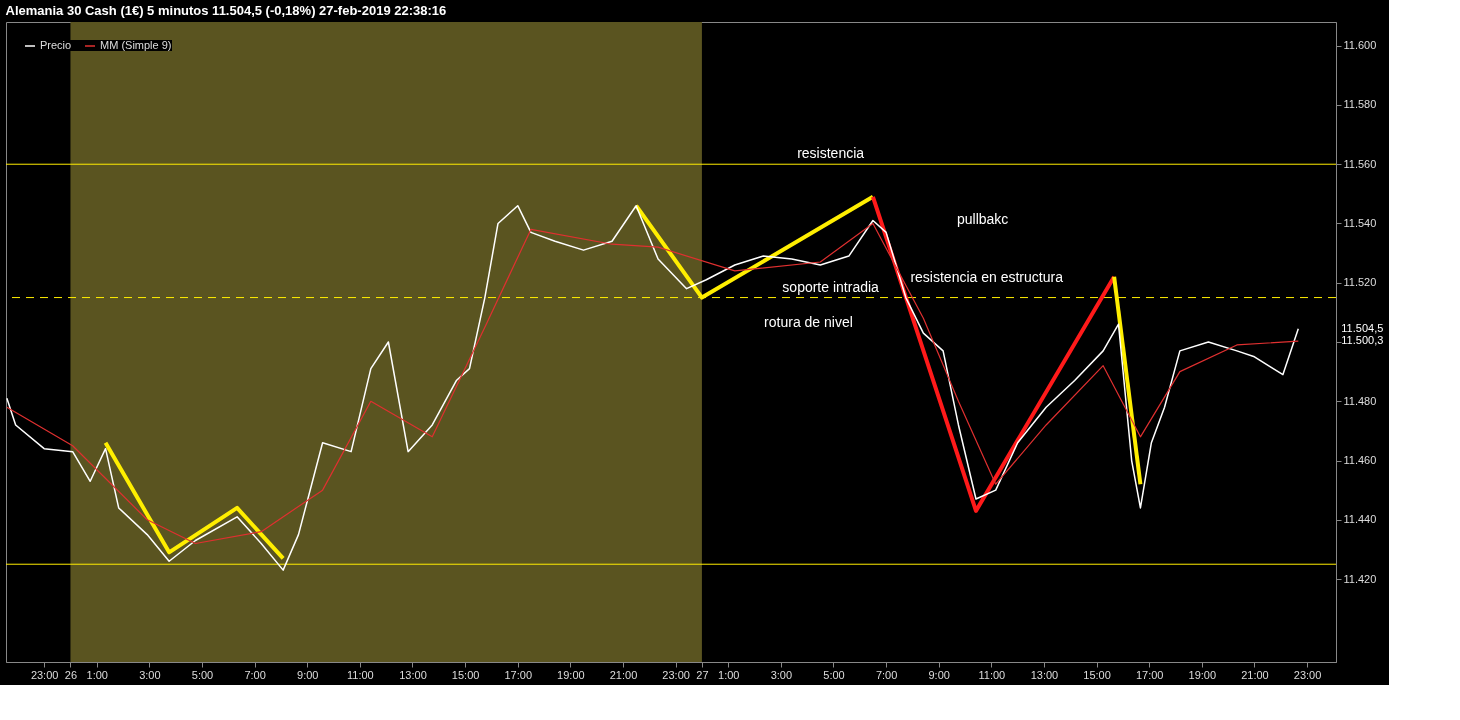  What do you see at coordinates (1362, 327) in the screenshot?
I see `text: 11.504,5` at bounding box center [1362, 327].